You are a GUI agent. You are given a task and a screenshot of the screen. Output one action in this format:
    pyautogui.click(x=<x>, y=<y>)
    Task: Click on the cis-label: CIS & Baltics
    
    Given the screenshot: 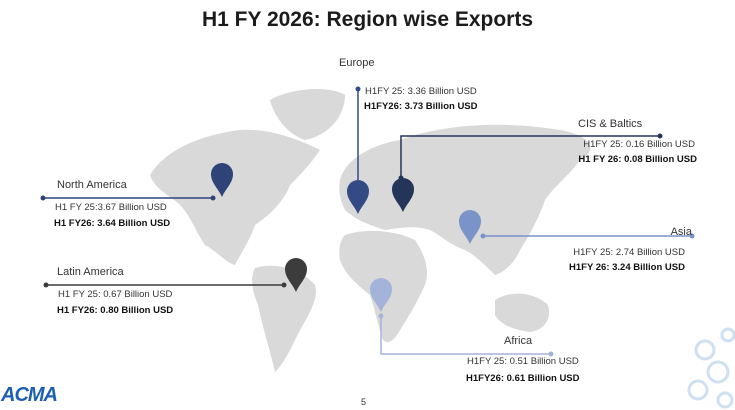 What is the action you would take?
    pyautogui.click(x=610, y=124)
    